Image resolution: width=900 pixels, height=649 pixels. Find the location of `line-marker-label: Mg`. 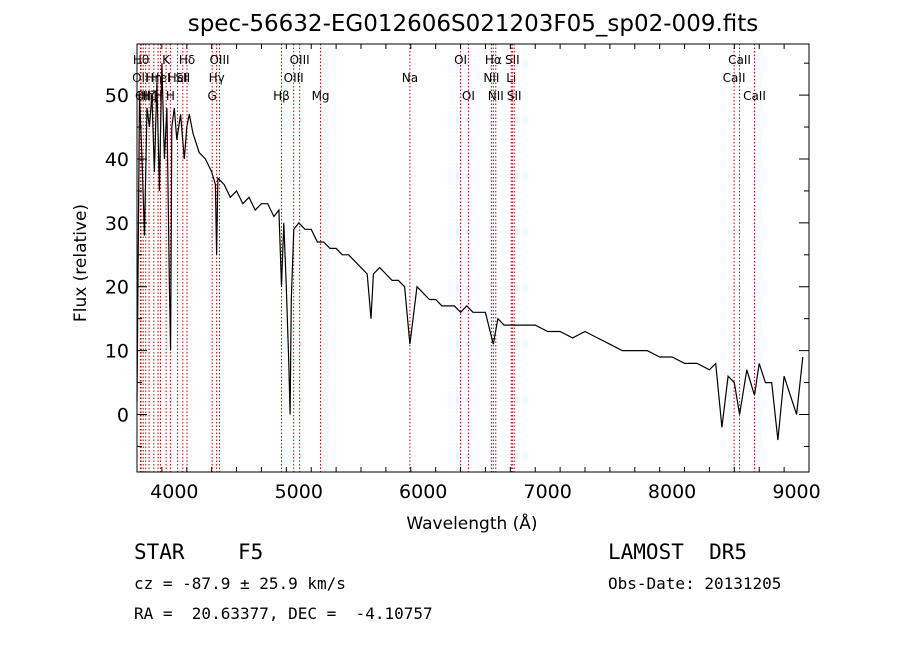

line-marker-label: Mg is located at coordinates (321, 96).